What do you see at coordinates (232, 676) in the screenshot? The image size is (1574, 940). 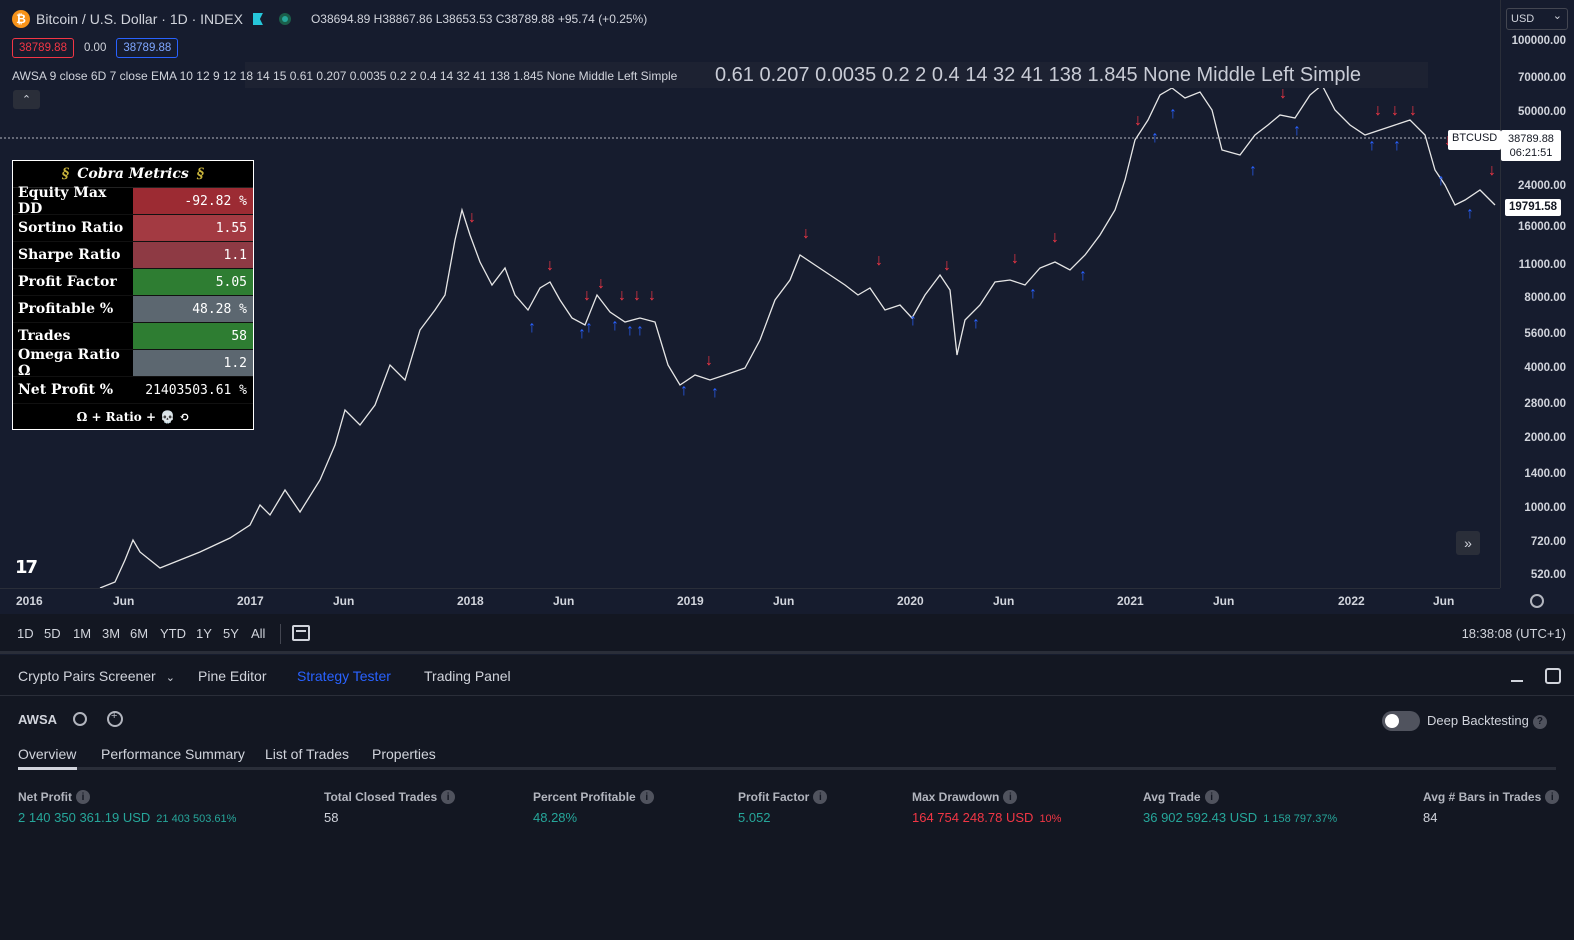 I see `tab-pine-editor: Pine Editor` at bounding box center [232, 676].